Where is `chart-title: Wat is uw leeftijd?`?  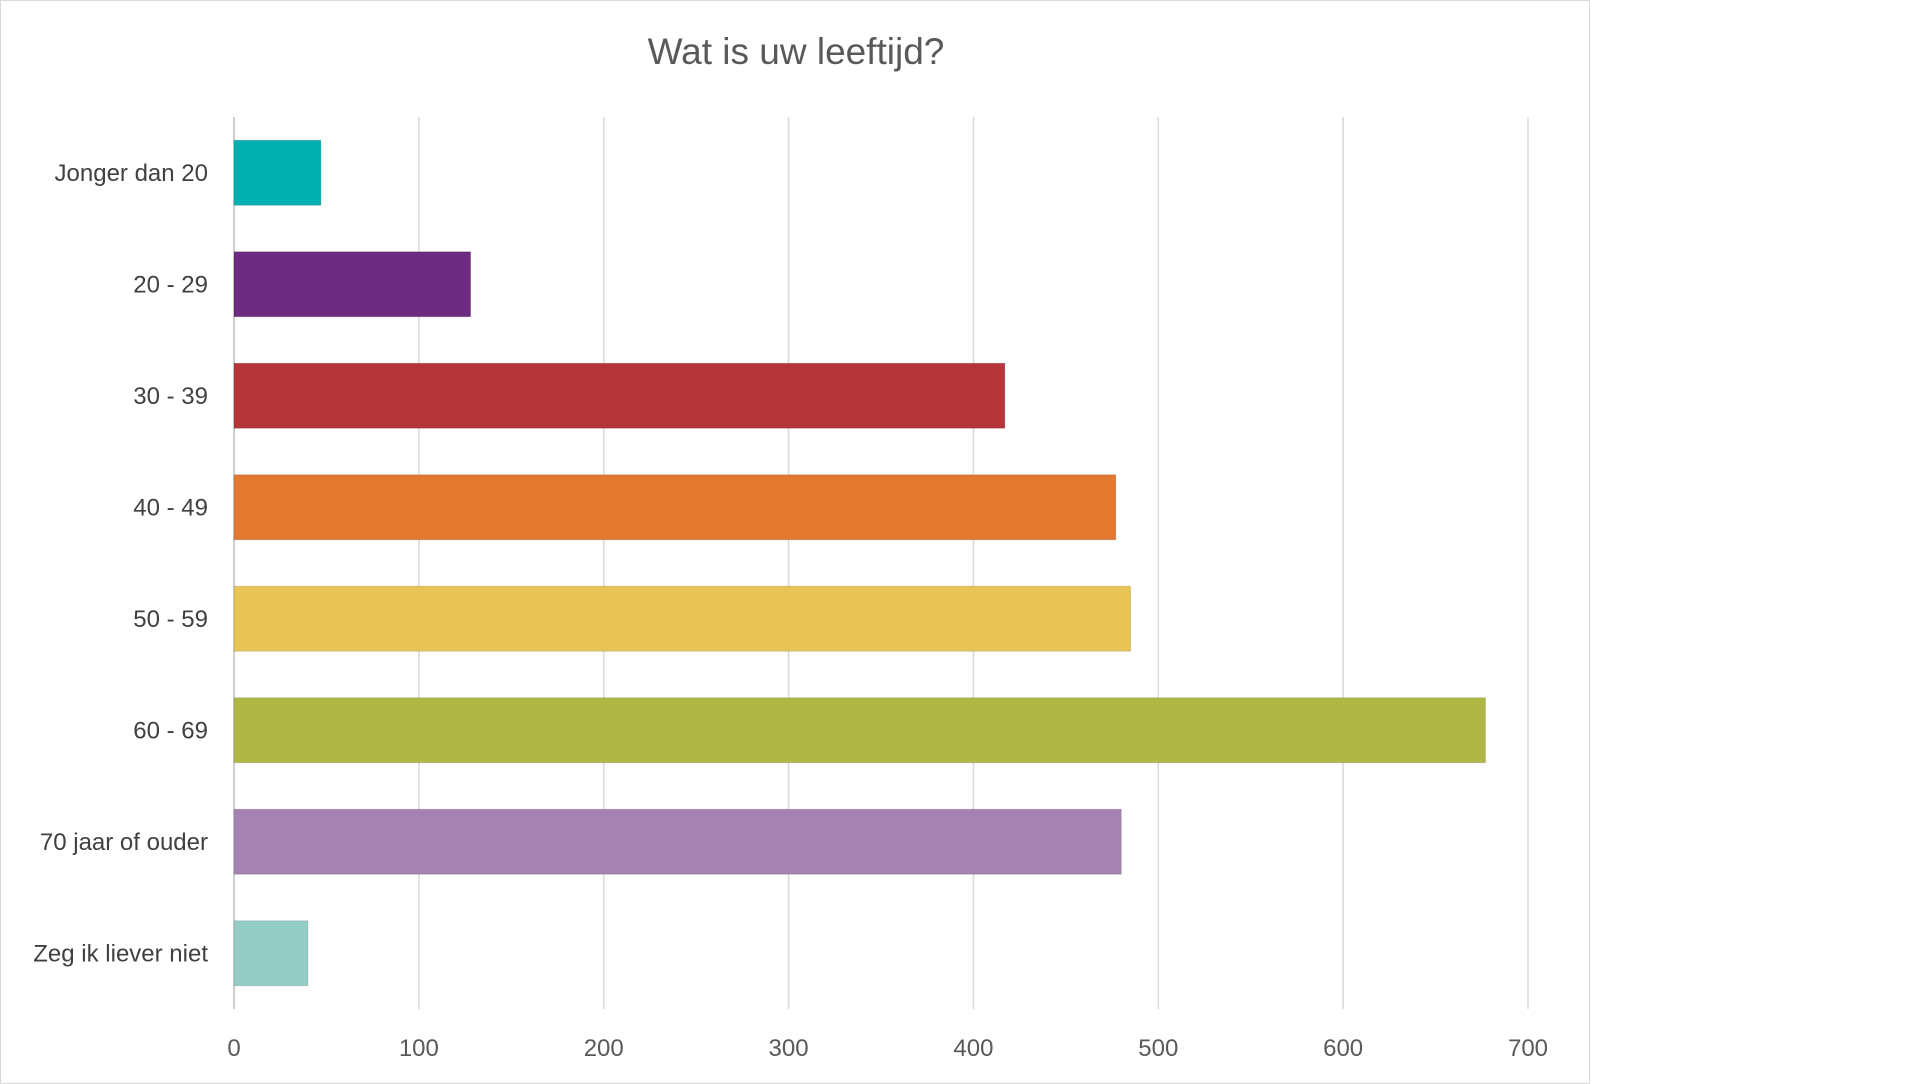
chart-title: Wat is uw leeftijd? is located at coordinates (796, 51).